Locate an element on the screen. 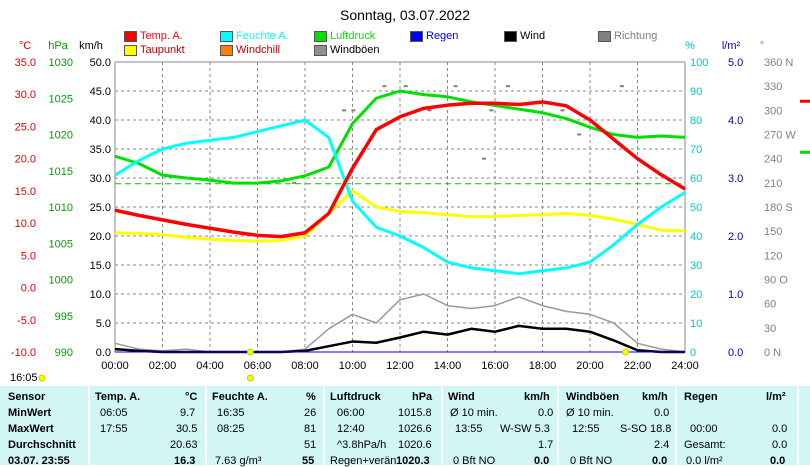  temp-tick: 0.0 is located at coordinates (28, 289).